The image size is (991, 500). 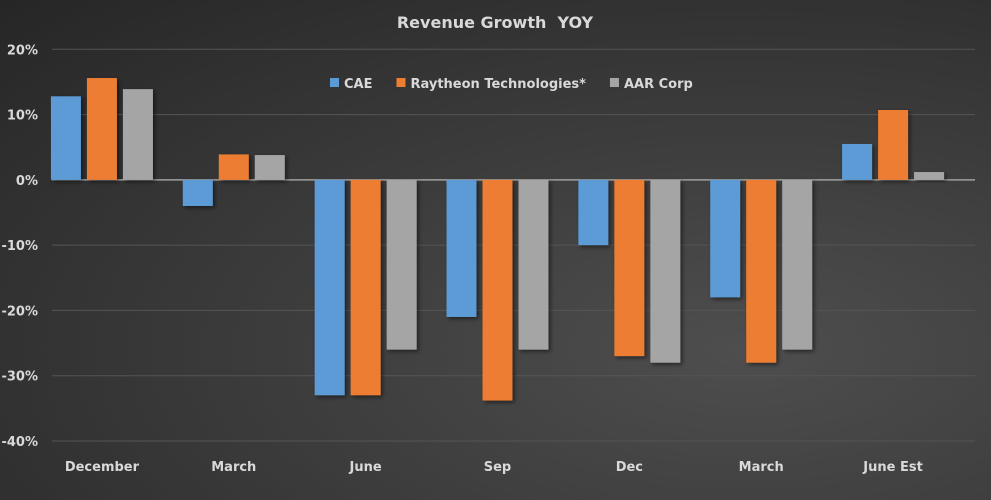 I want to click on y-tick-label: 20%, so click(x=22, y=50).